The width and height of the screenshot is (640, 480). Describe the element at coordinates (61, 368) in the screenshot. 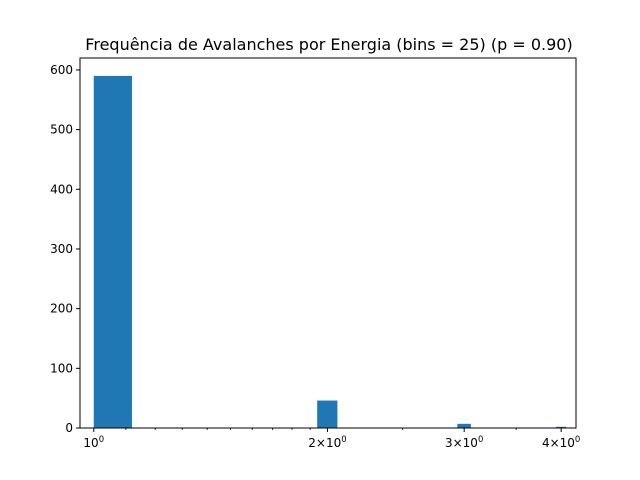

I see `y-tick-label: 100` at that location.